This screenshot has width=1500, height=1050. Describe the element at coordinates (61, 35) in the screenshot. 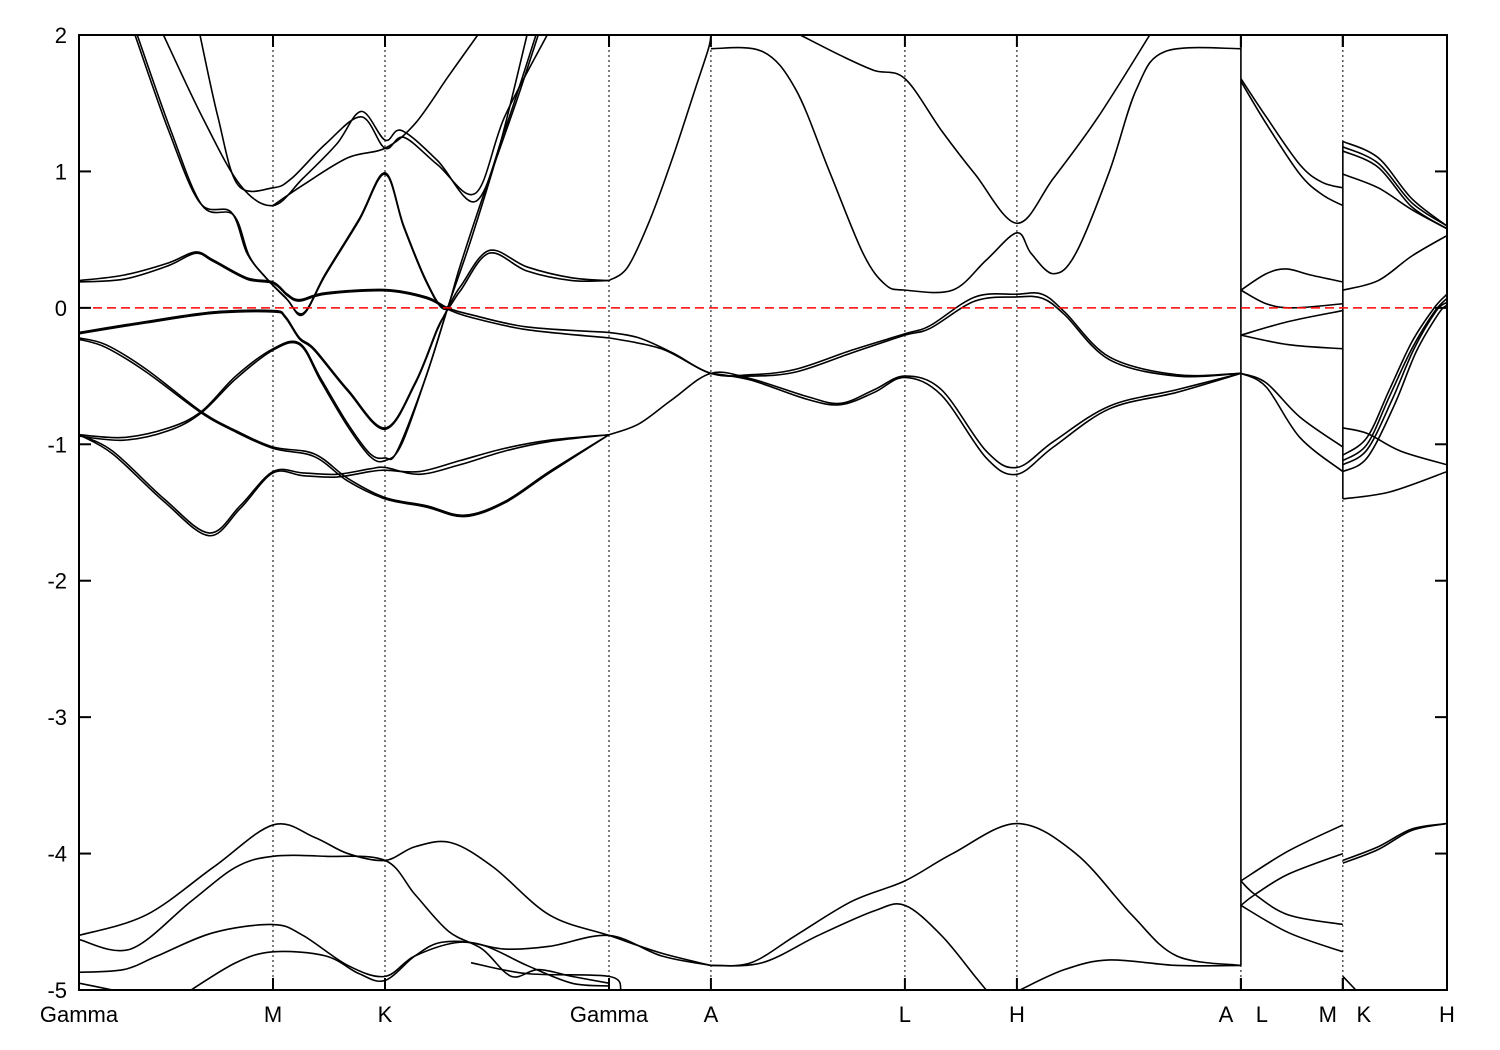

I see `y-tick-label: 2` at that location.